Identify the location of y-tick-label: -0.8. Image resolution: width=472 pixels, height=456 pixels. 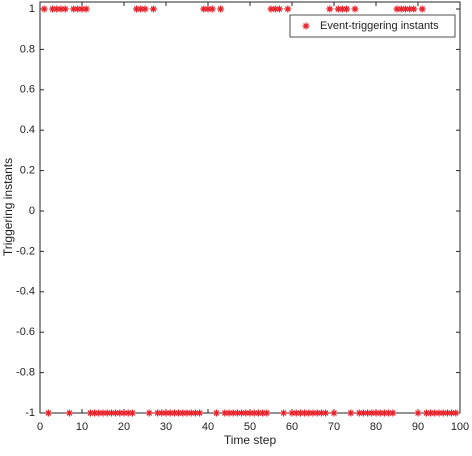
(25, 373).